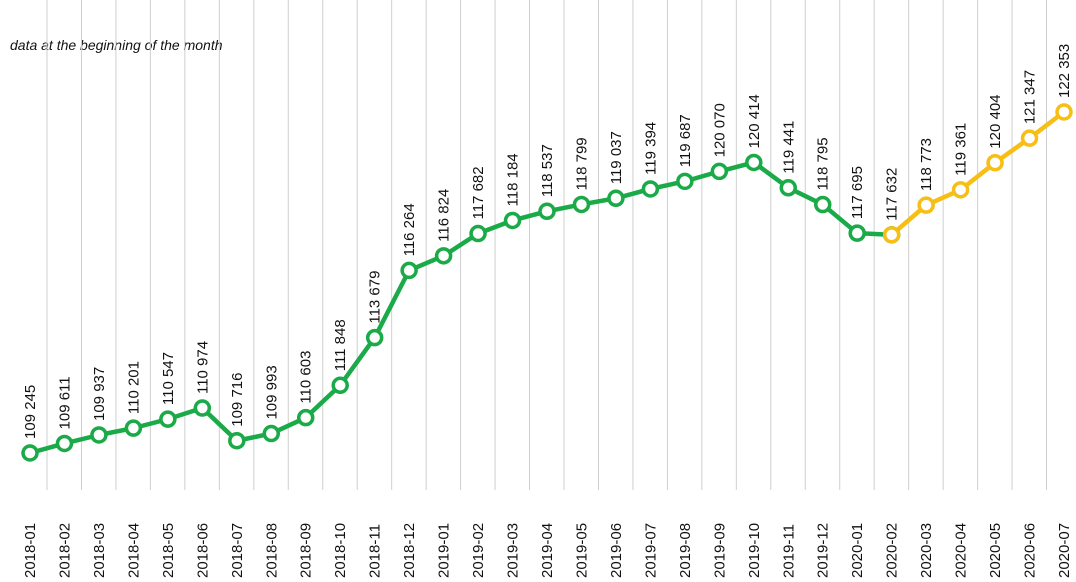 Image resolution: width=1076 pixels, height=582 pixels. What do you see at coordinates (64, 402) in the screenshot?
I see `data-label: 109 611` at bounding box center [64, 402].